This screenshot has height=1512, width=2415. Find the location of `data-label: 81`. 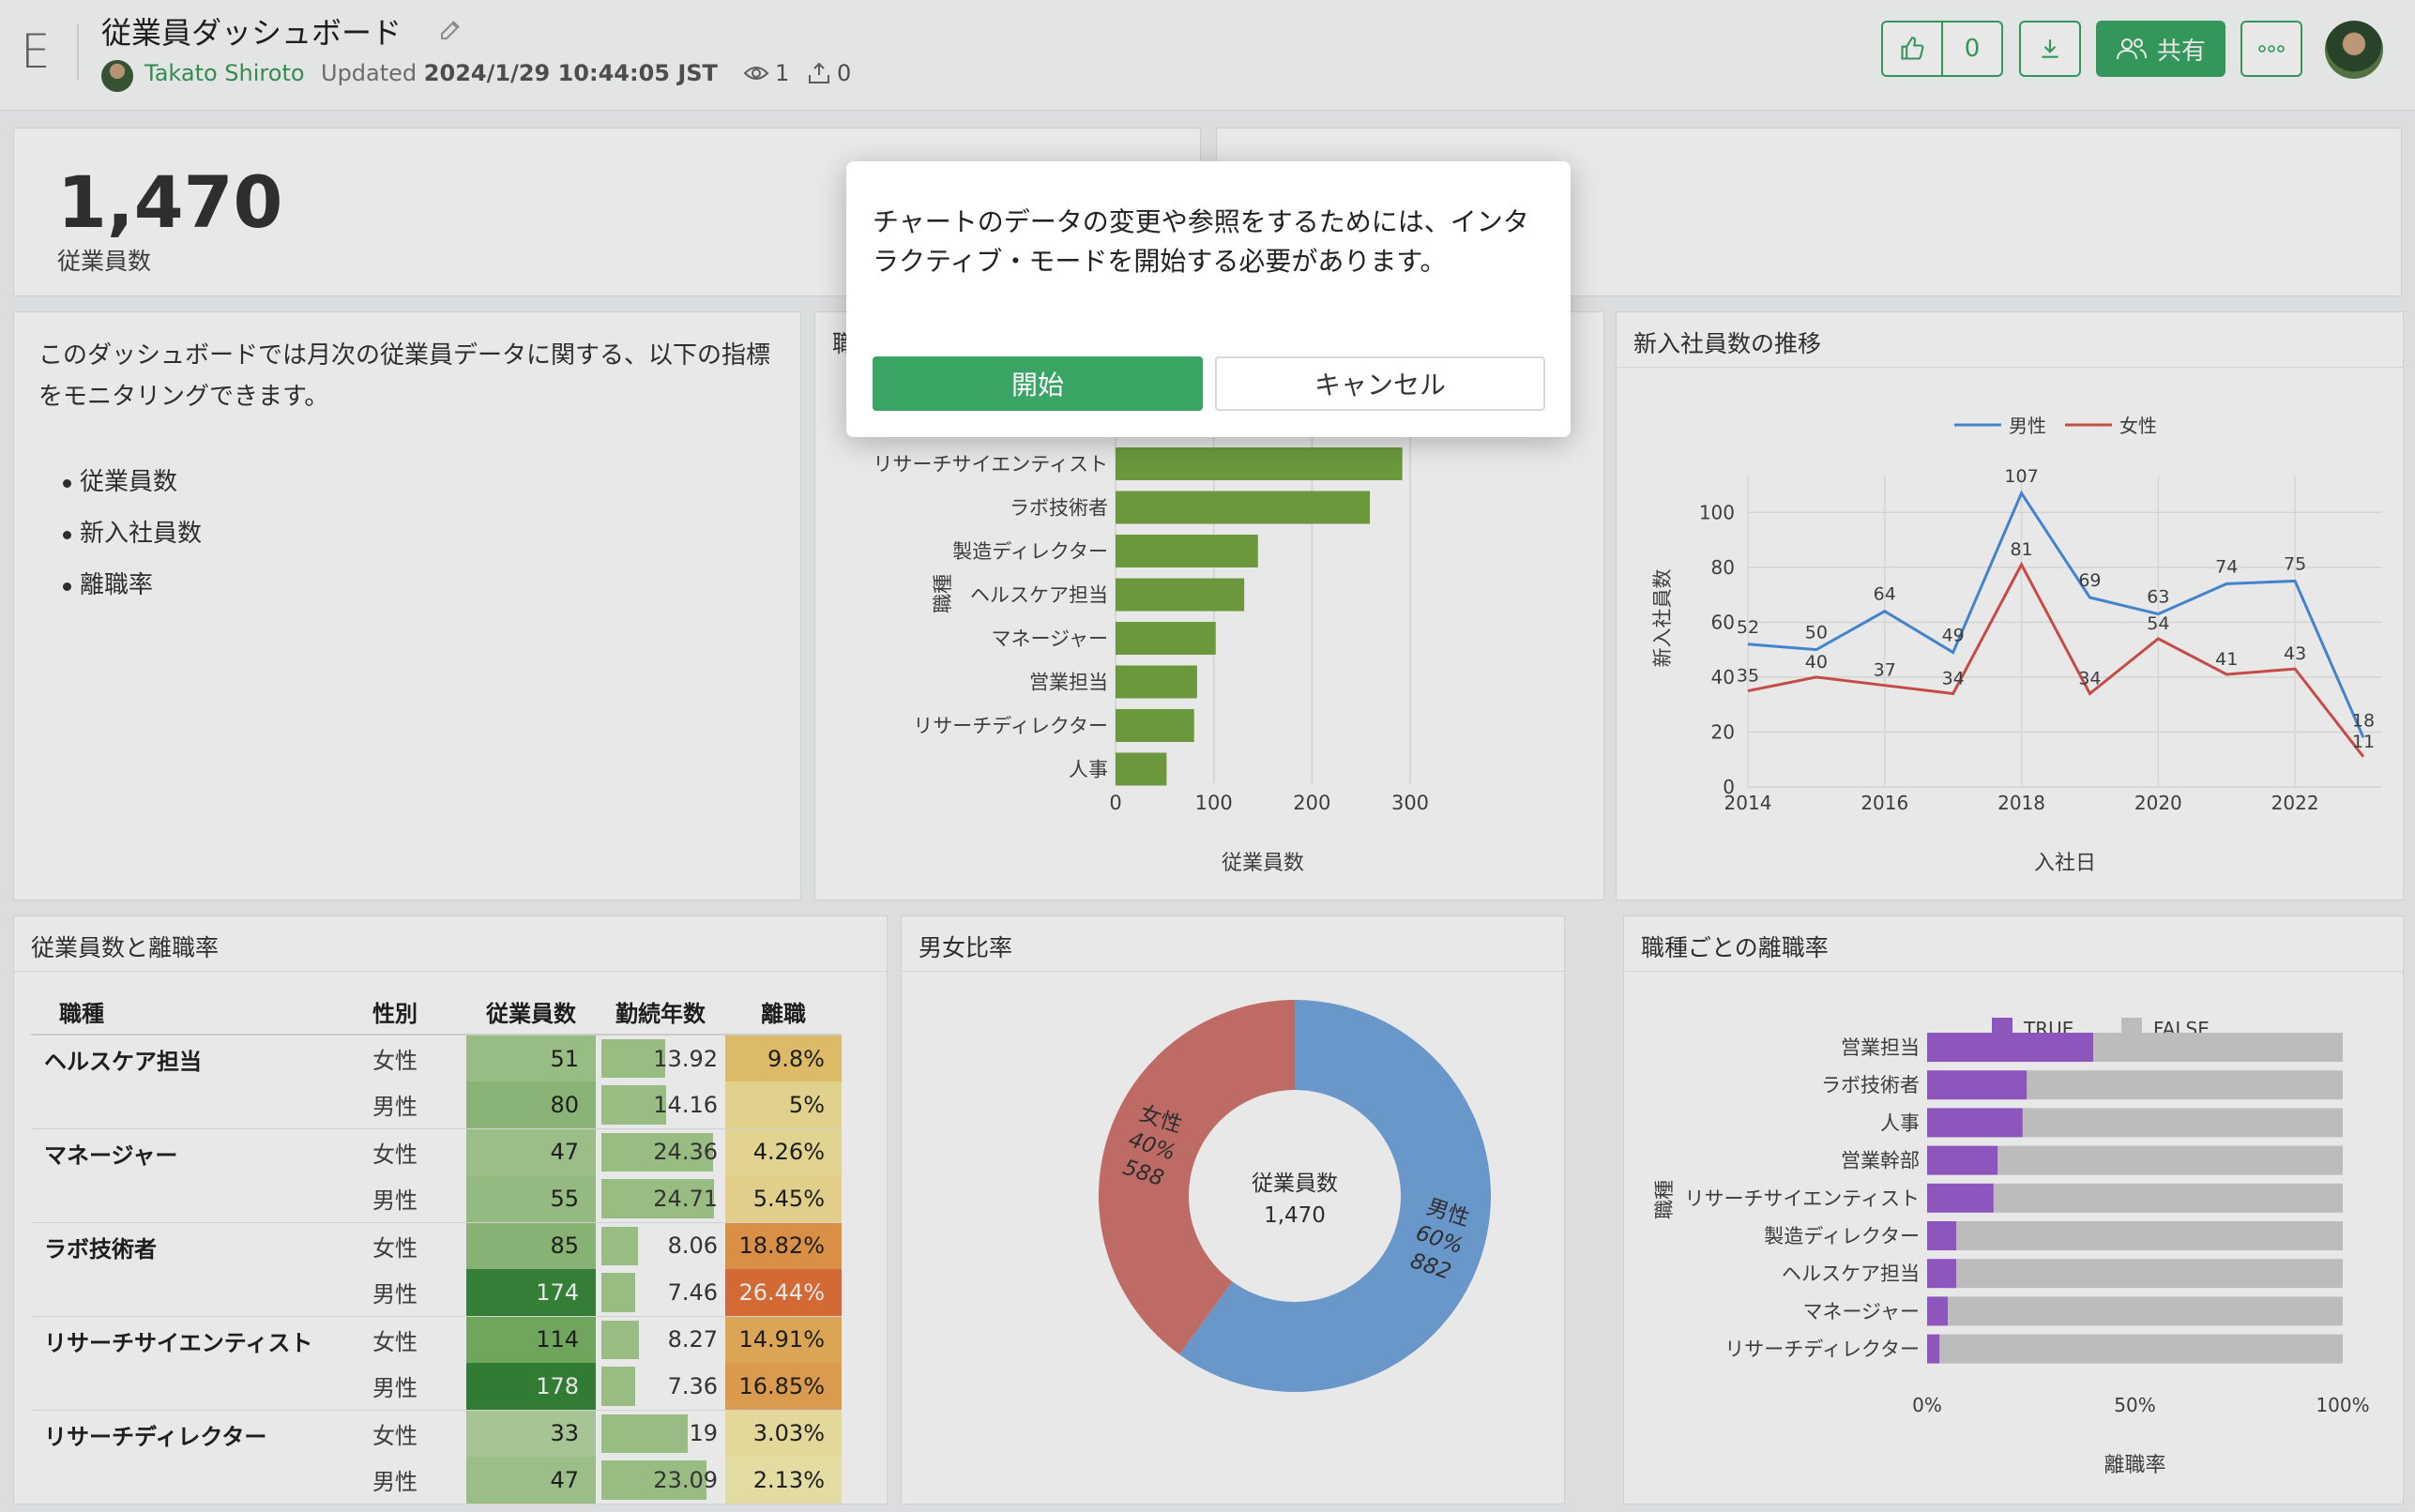

data-label: 81 is located at coordinates (2021, 549).